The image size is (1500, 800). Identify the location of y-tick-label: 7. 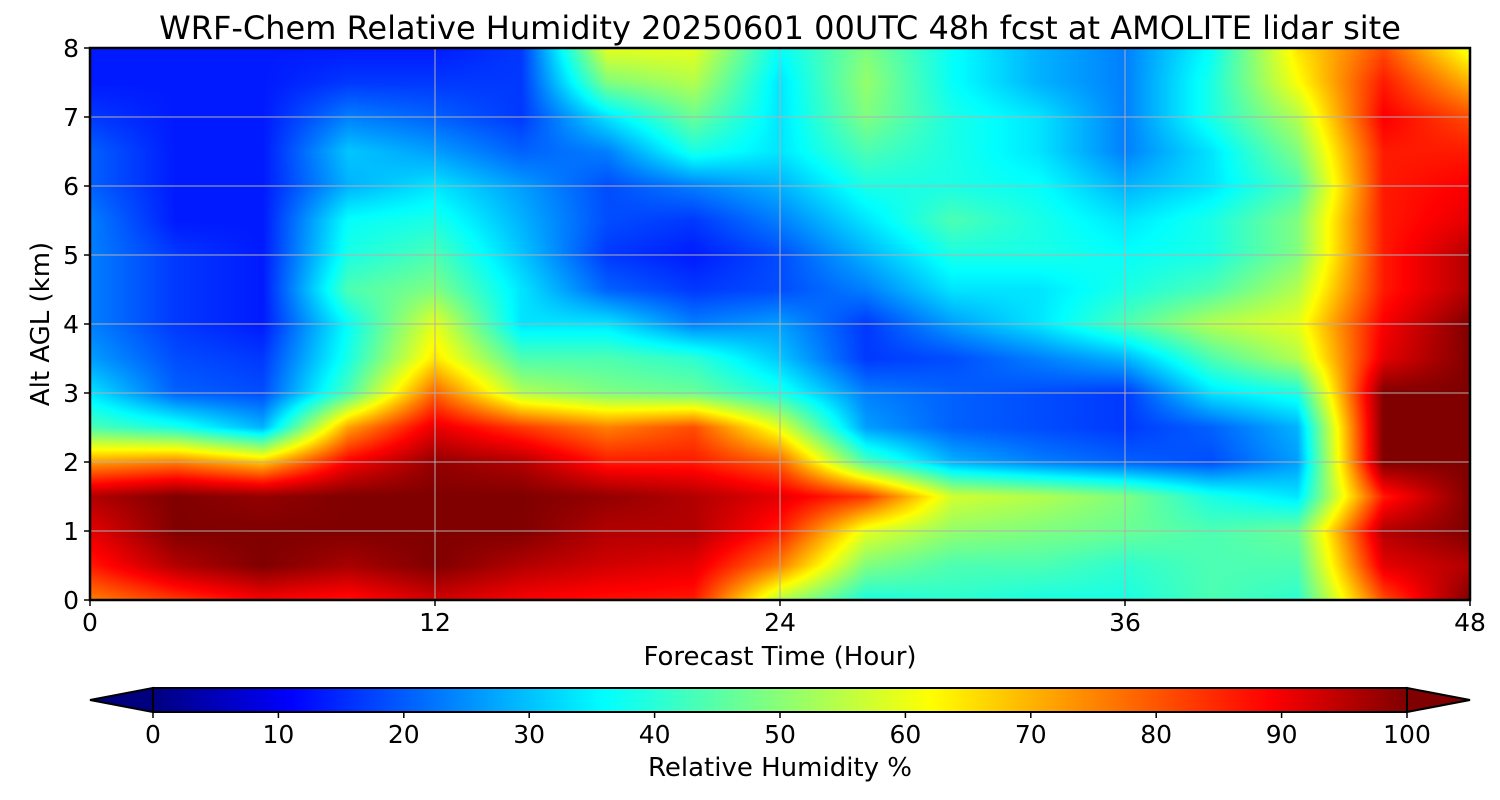
(71, 117).